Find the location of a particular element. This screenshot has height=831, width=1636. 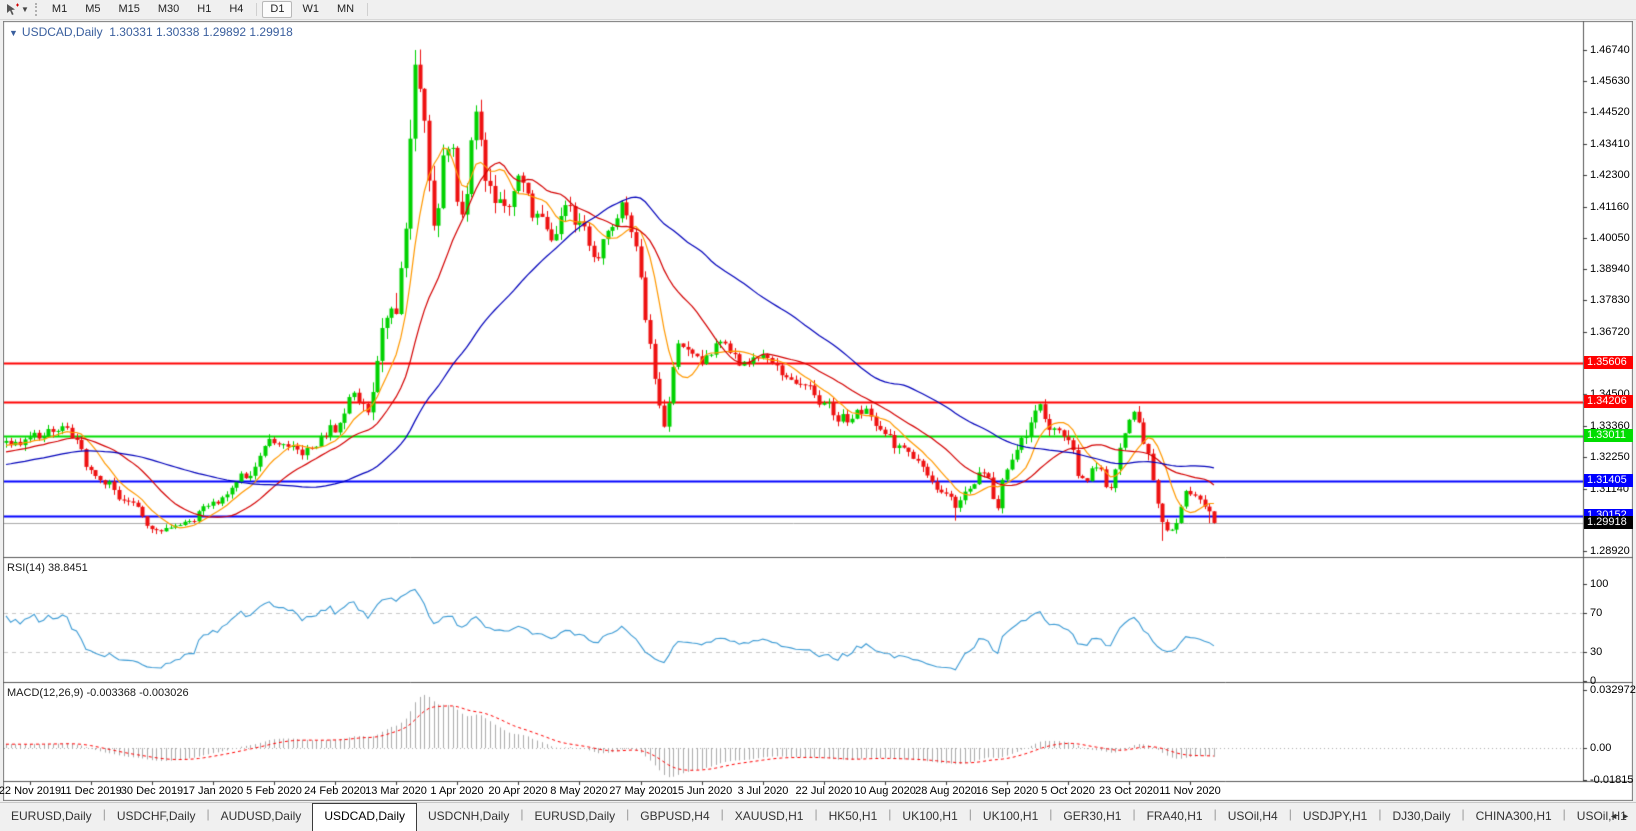

symbol-tab-AUDUSD-Daily: AUDUSD,Daily is located at coordinates (261, 816).